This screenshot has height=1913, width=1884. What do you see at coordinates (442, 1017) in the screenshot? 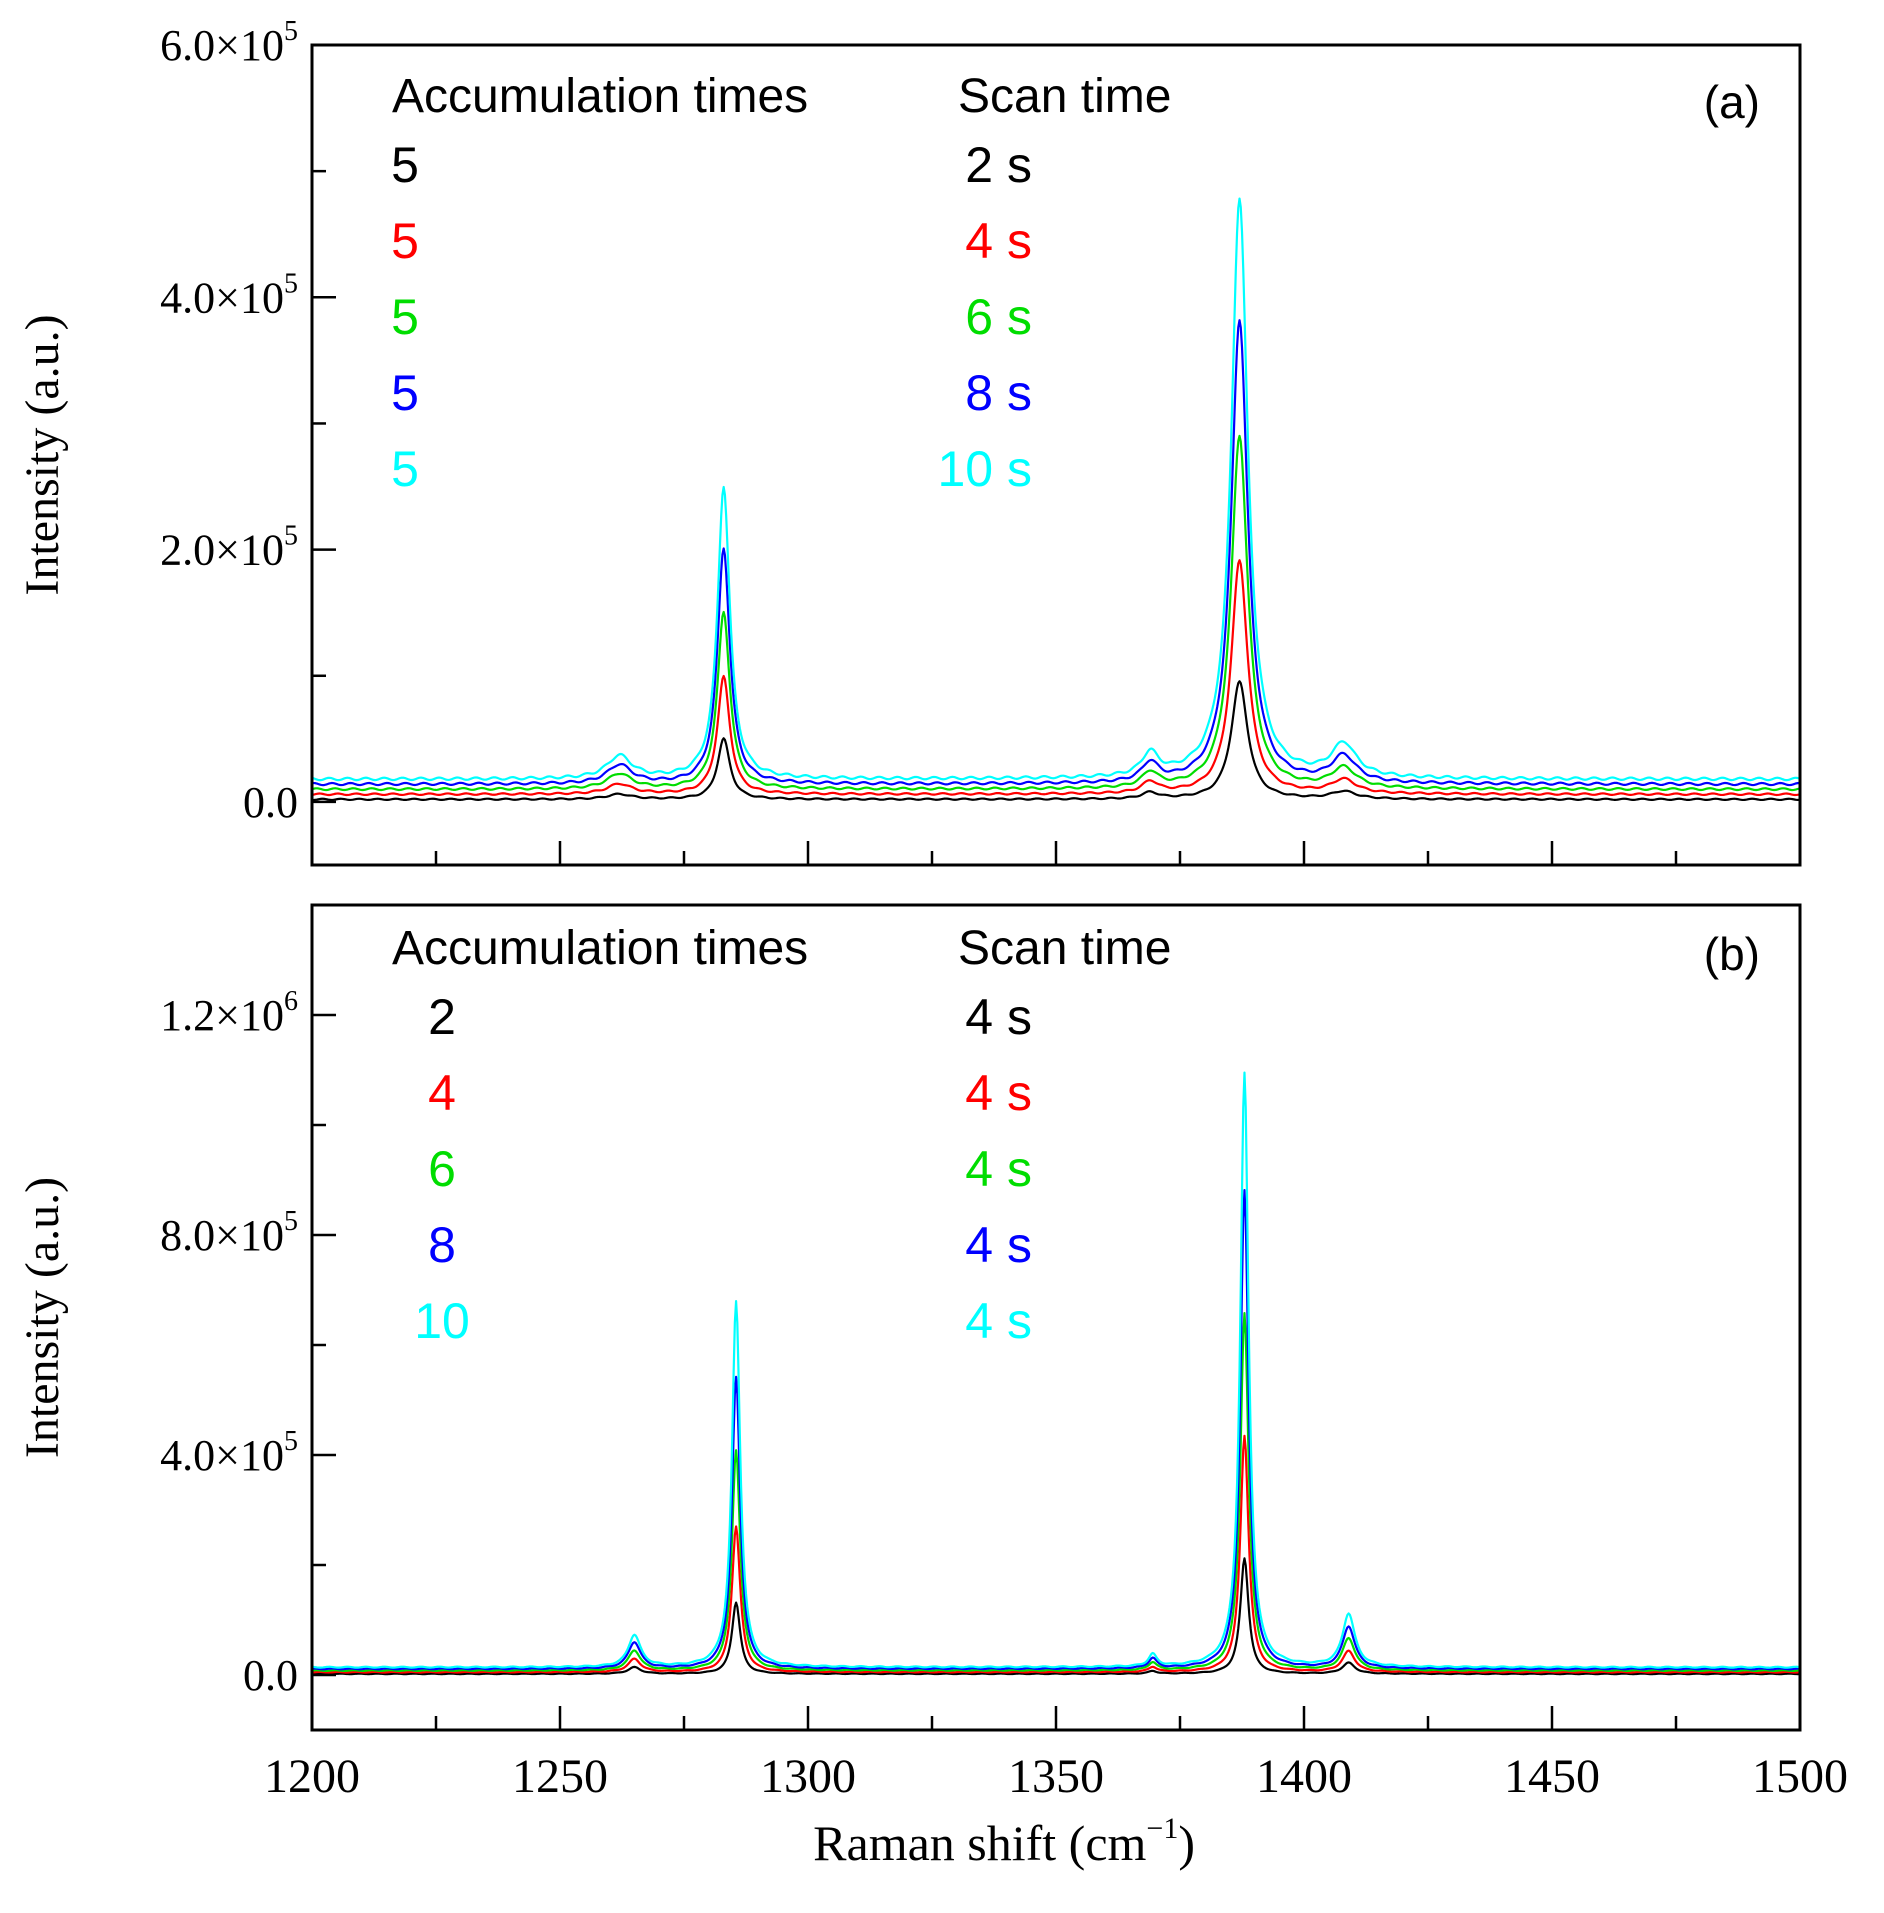
I see `legend-accumulation-value: 2` at bounding box center [442, 1017].